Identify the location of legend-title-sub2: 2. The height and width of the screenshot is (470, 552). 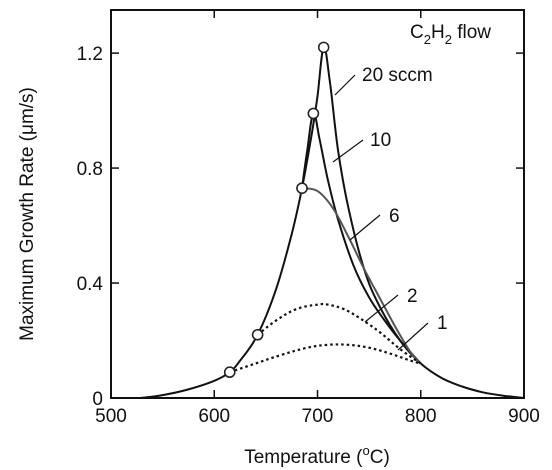
(448, 39).